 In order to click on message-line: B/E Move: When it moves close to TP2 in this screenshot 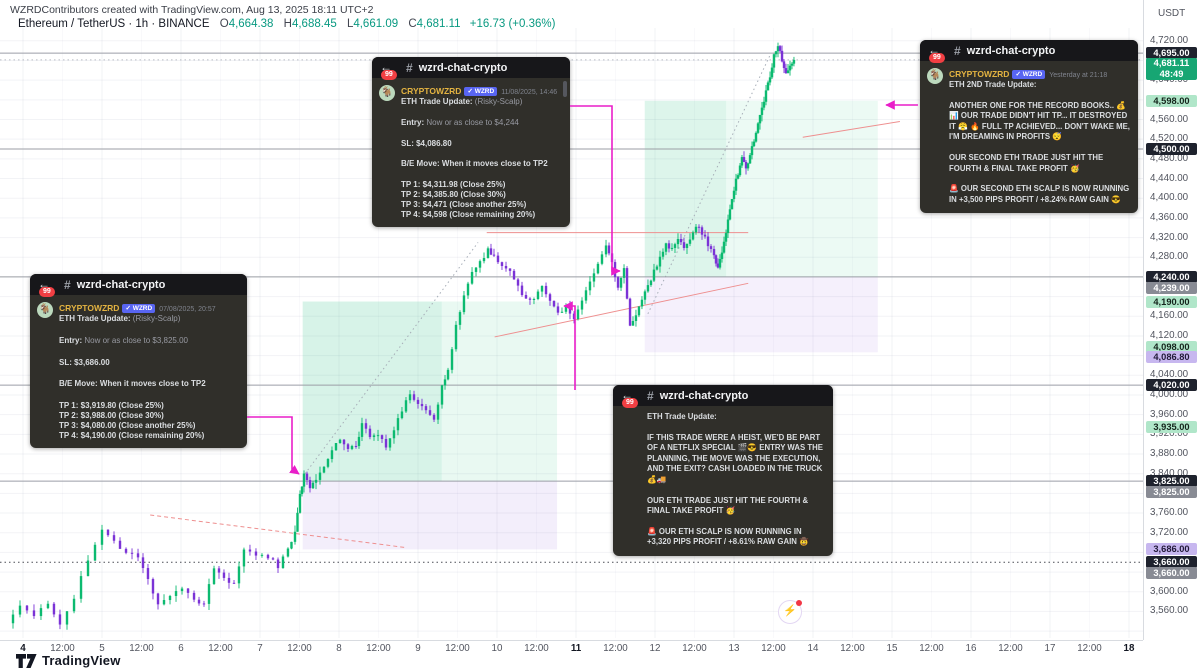, I will do `click(474, 164)`.